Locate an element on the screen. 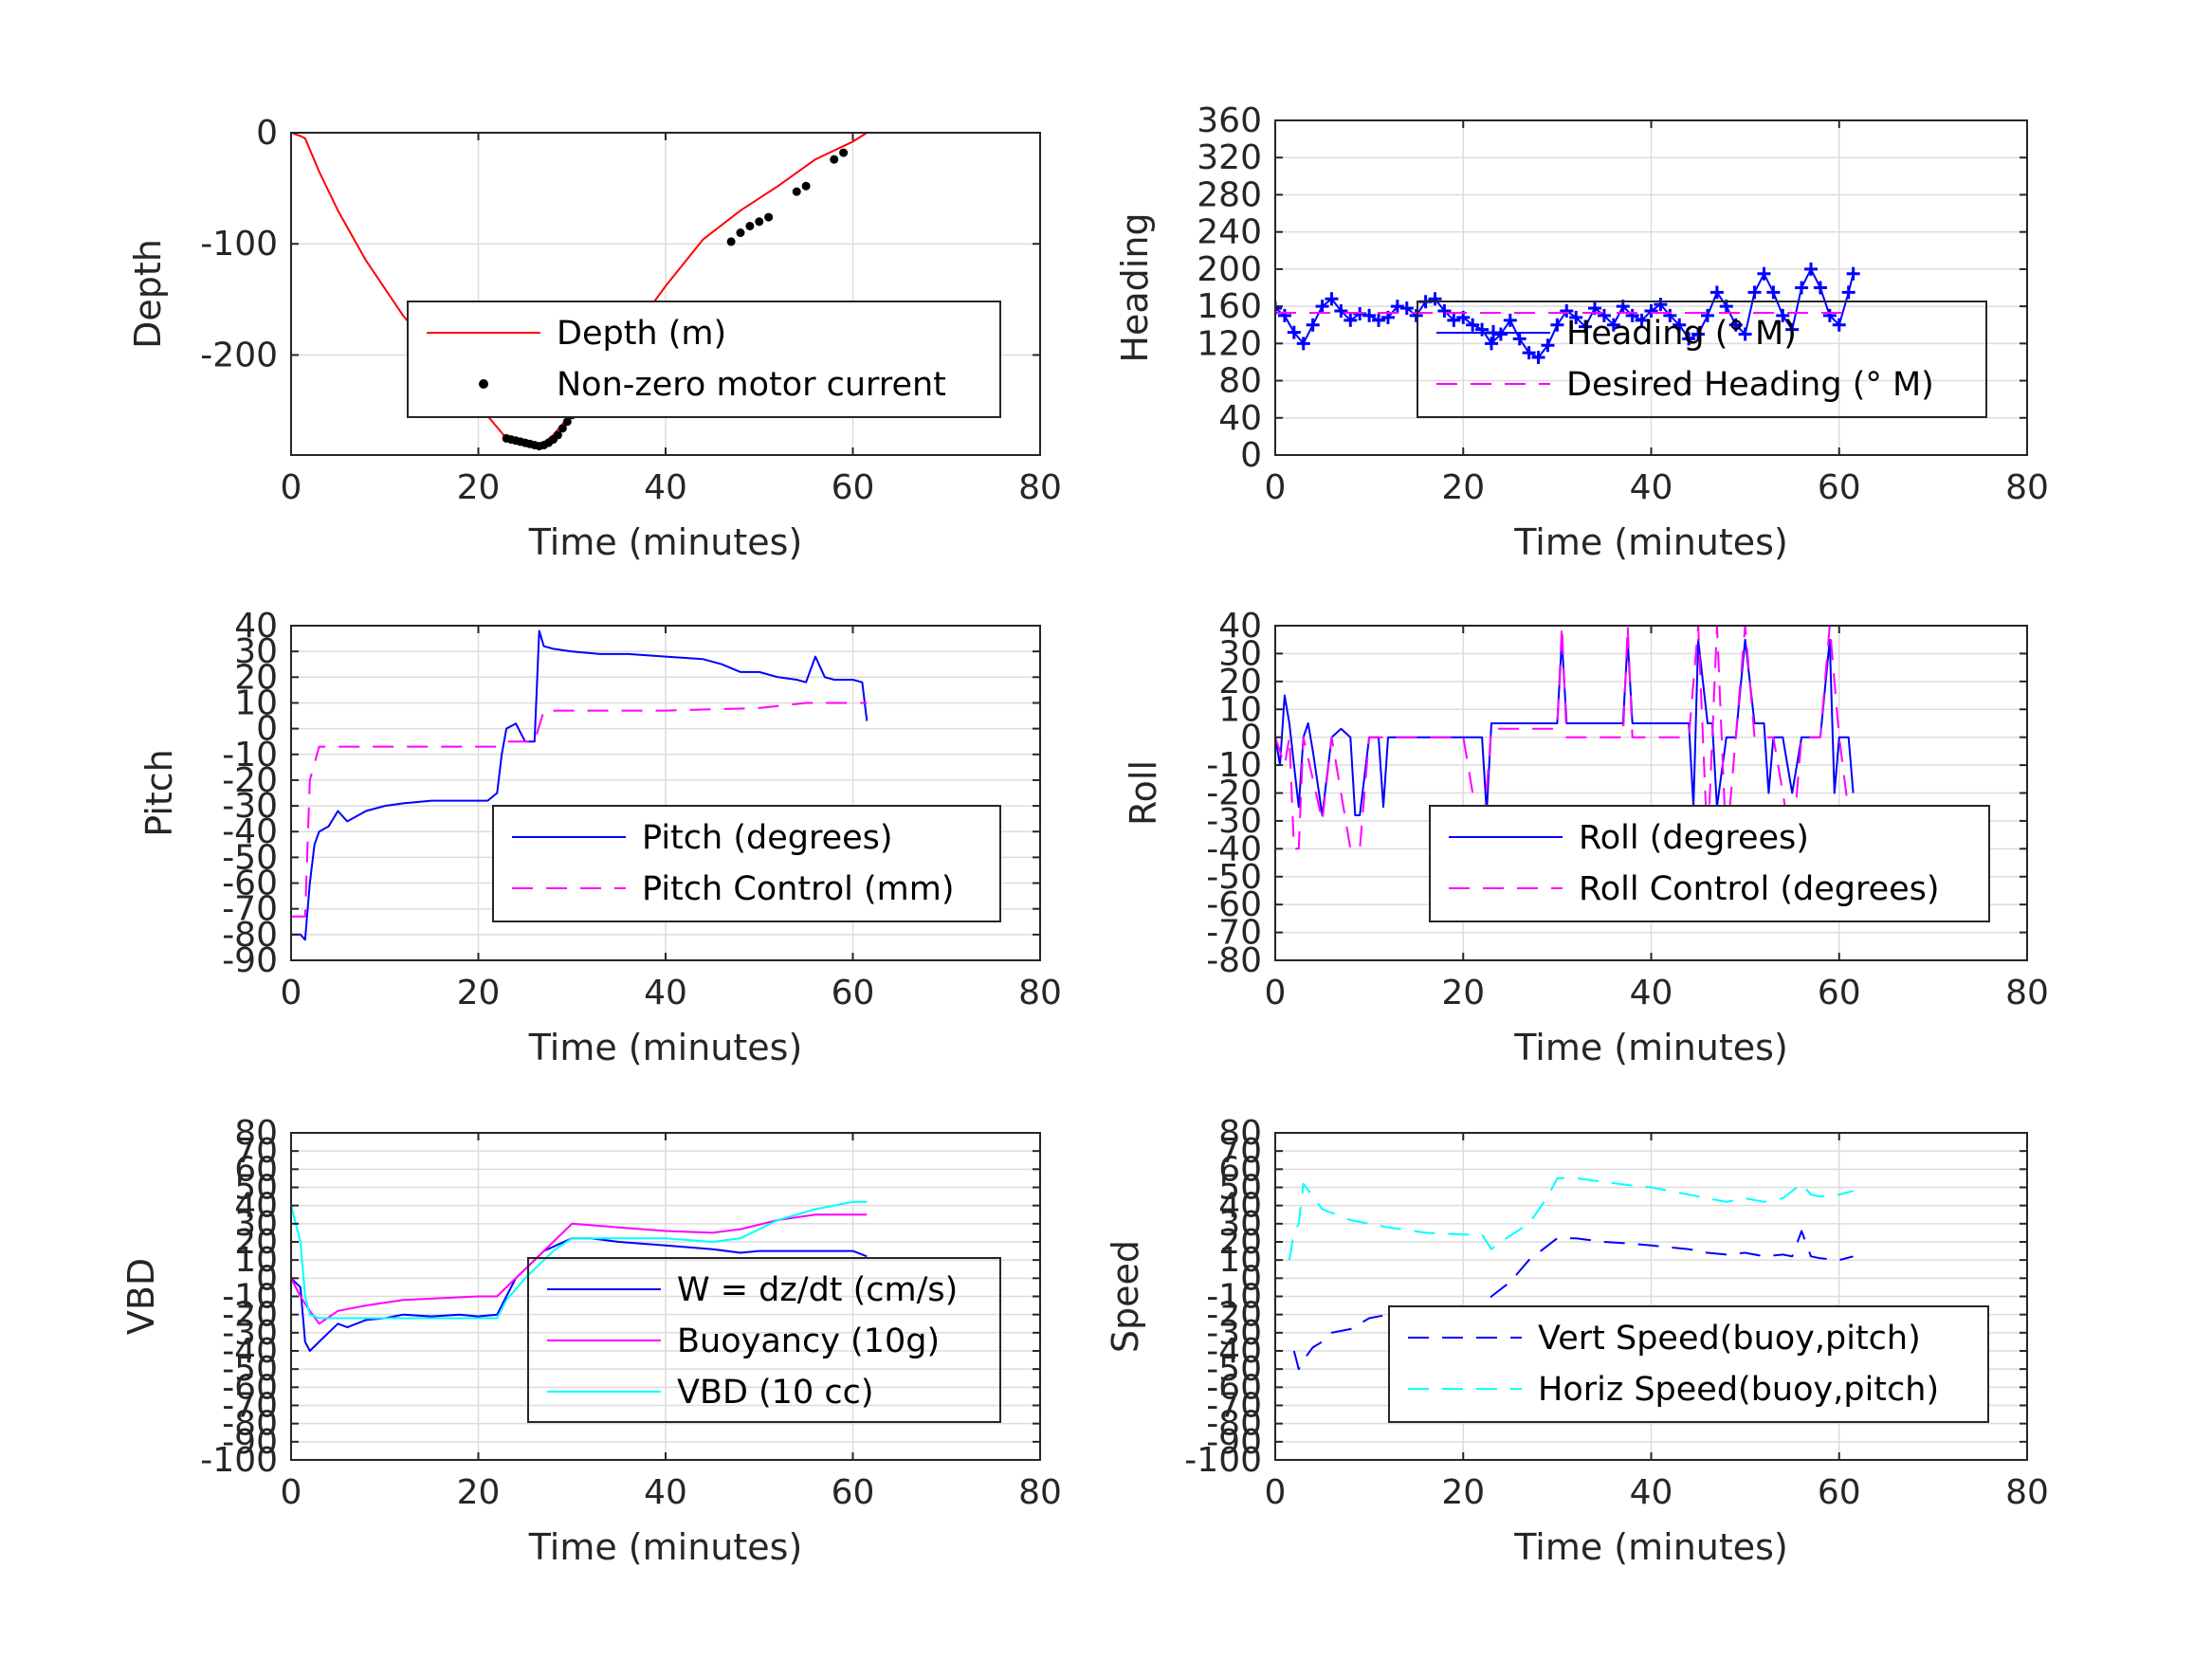 This screenshot has height=1659, width=2212. y-axis-label: Speed is located at coordinates (1125, 1296).